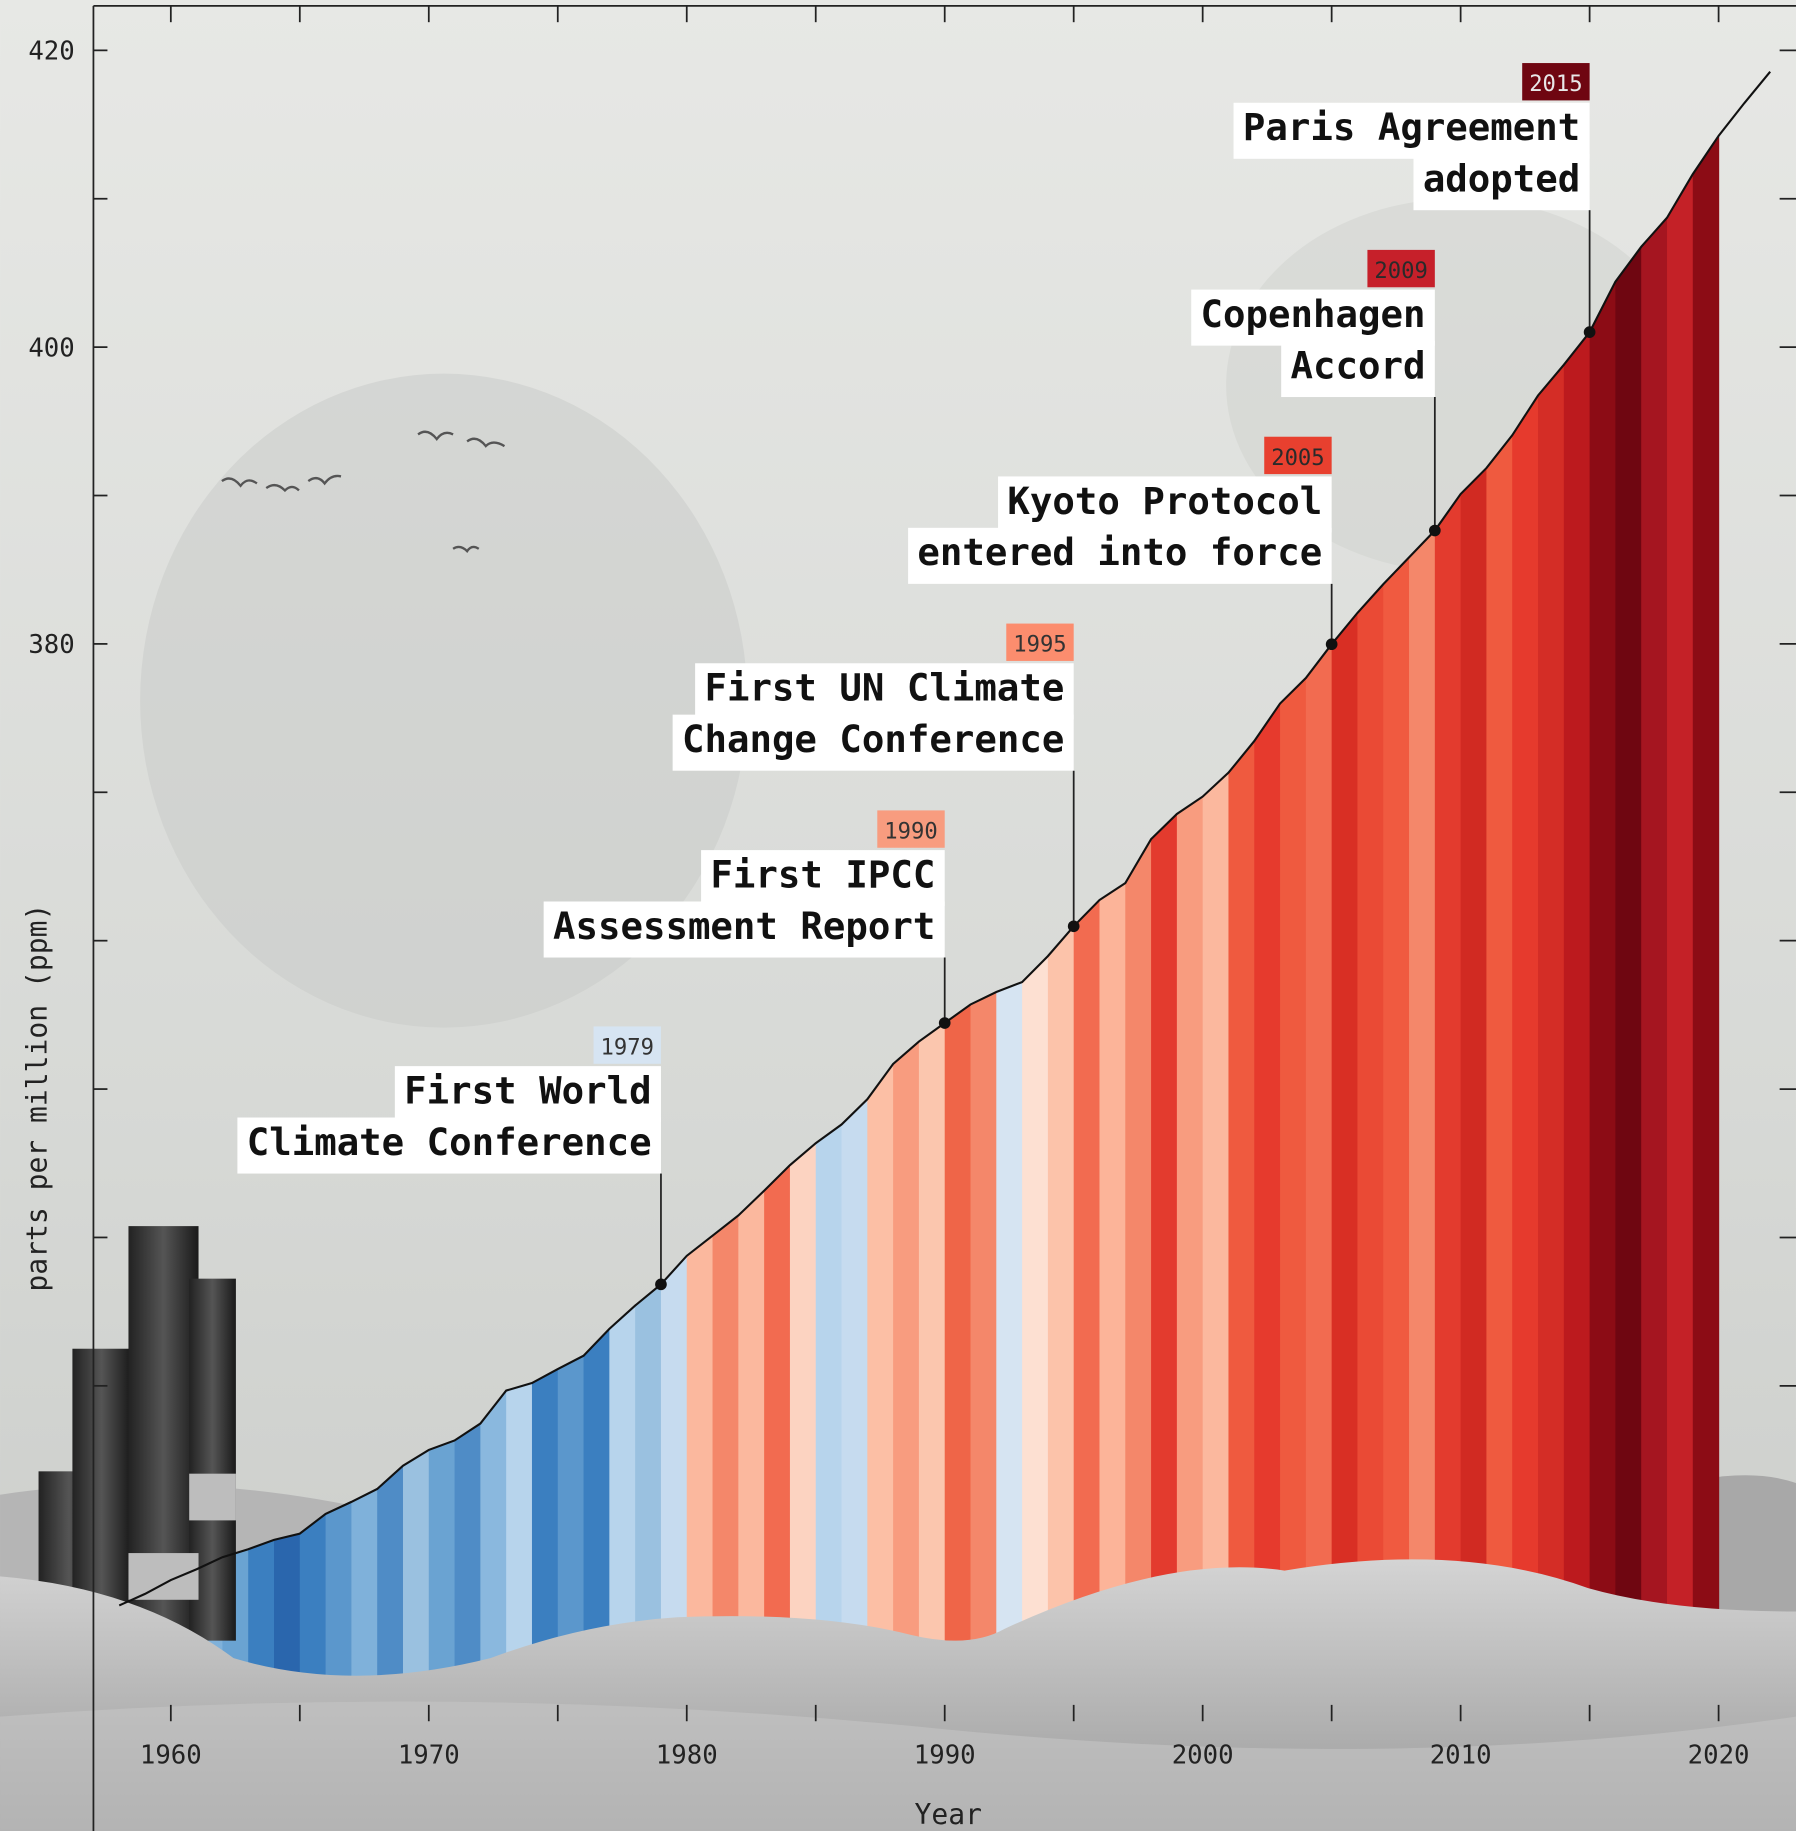 The width and height of the screenshot is (1796, 1831). Describe the element at coordinates (449, 1142) in the screenshot. I see `annotation-text: Climate Conference` at that location.